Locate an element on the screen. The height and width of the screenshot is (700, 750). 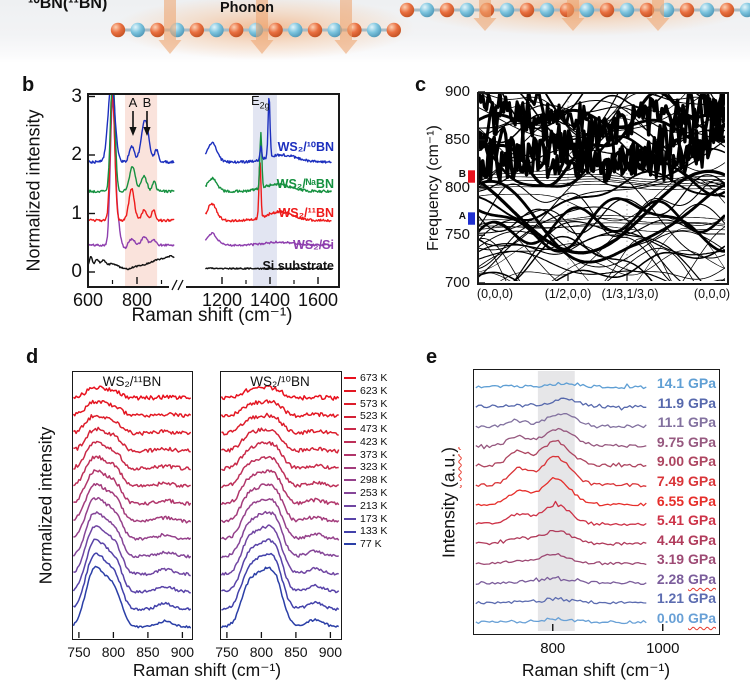
series-label-1: WS₂/Si is located at coordinates (313, 245).